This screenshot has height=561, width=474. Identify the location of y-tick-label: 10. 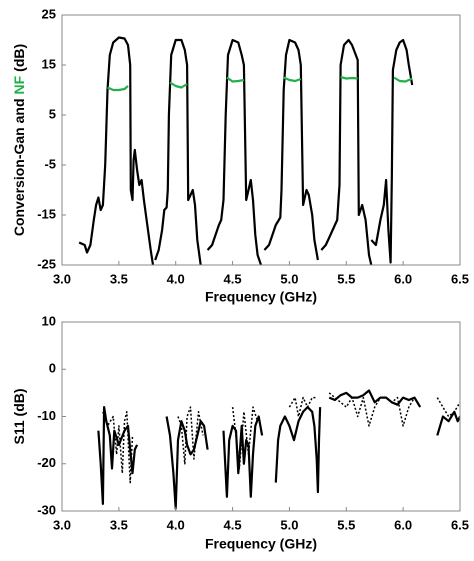
(49, 320).